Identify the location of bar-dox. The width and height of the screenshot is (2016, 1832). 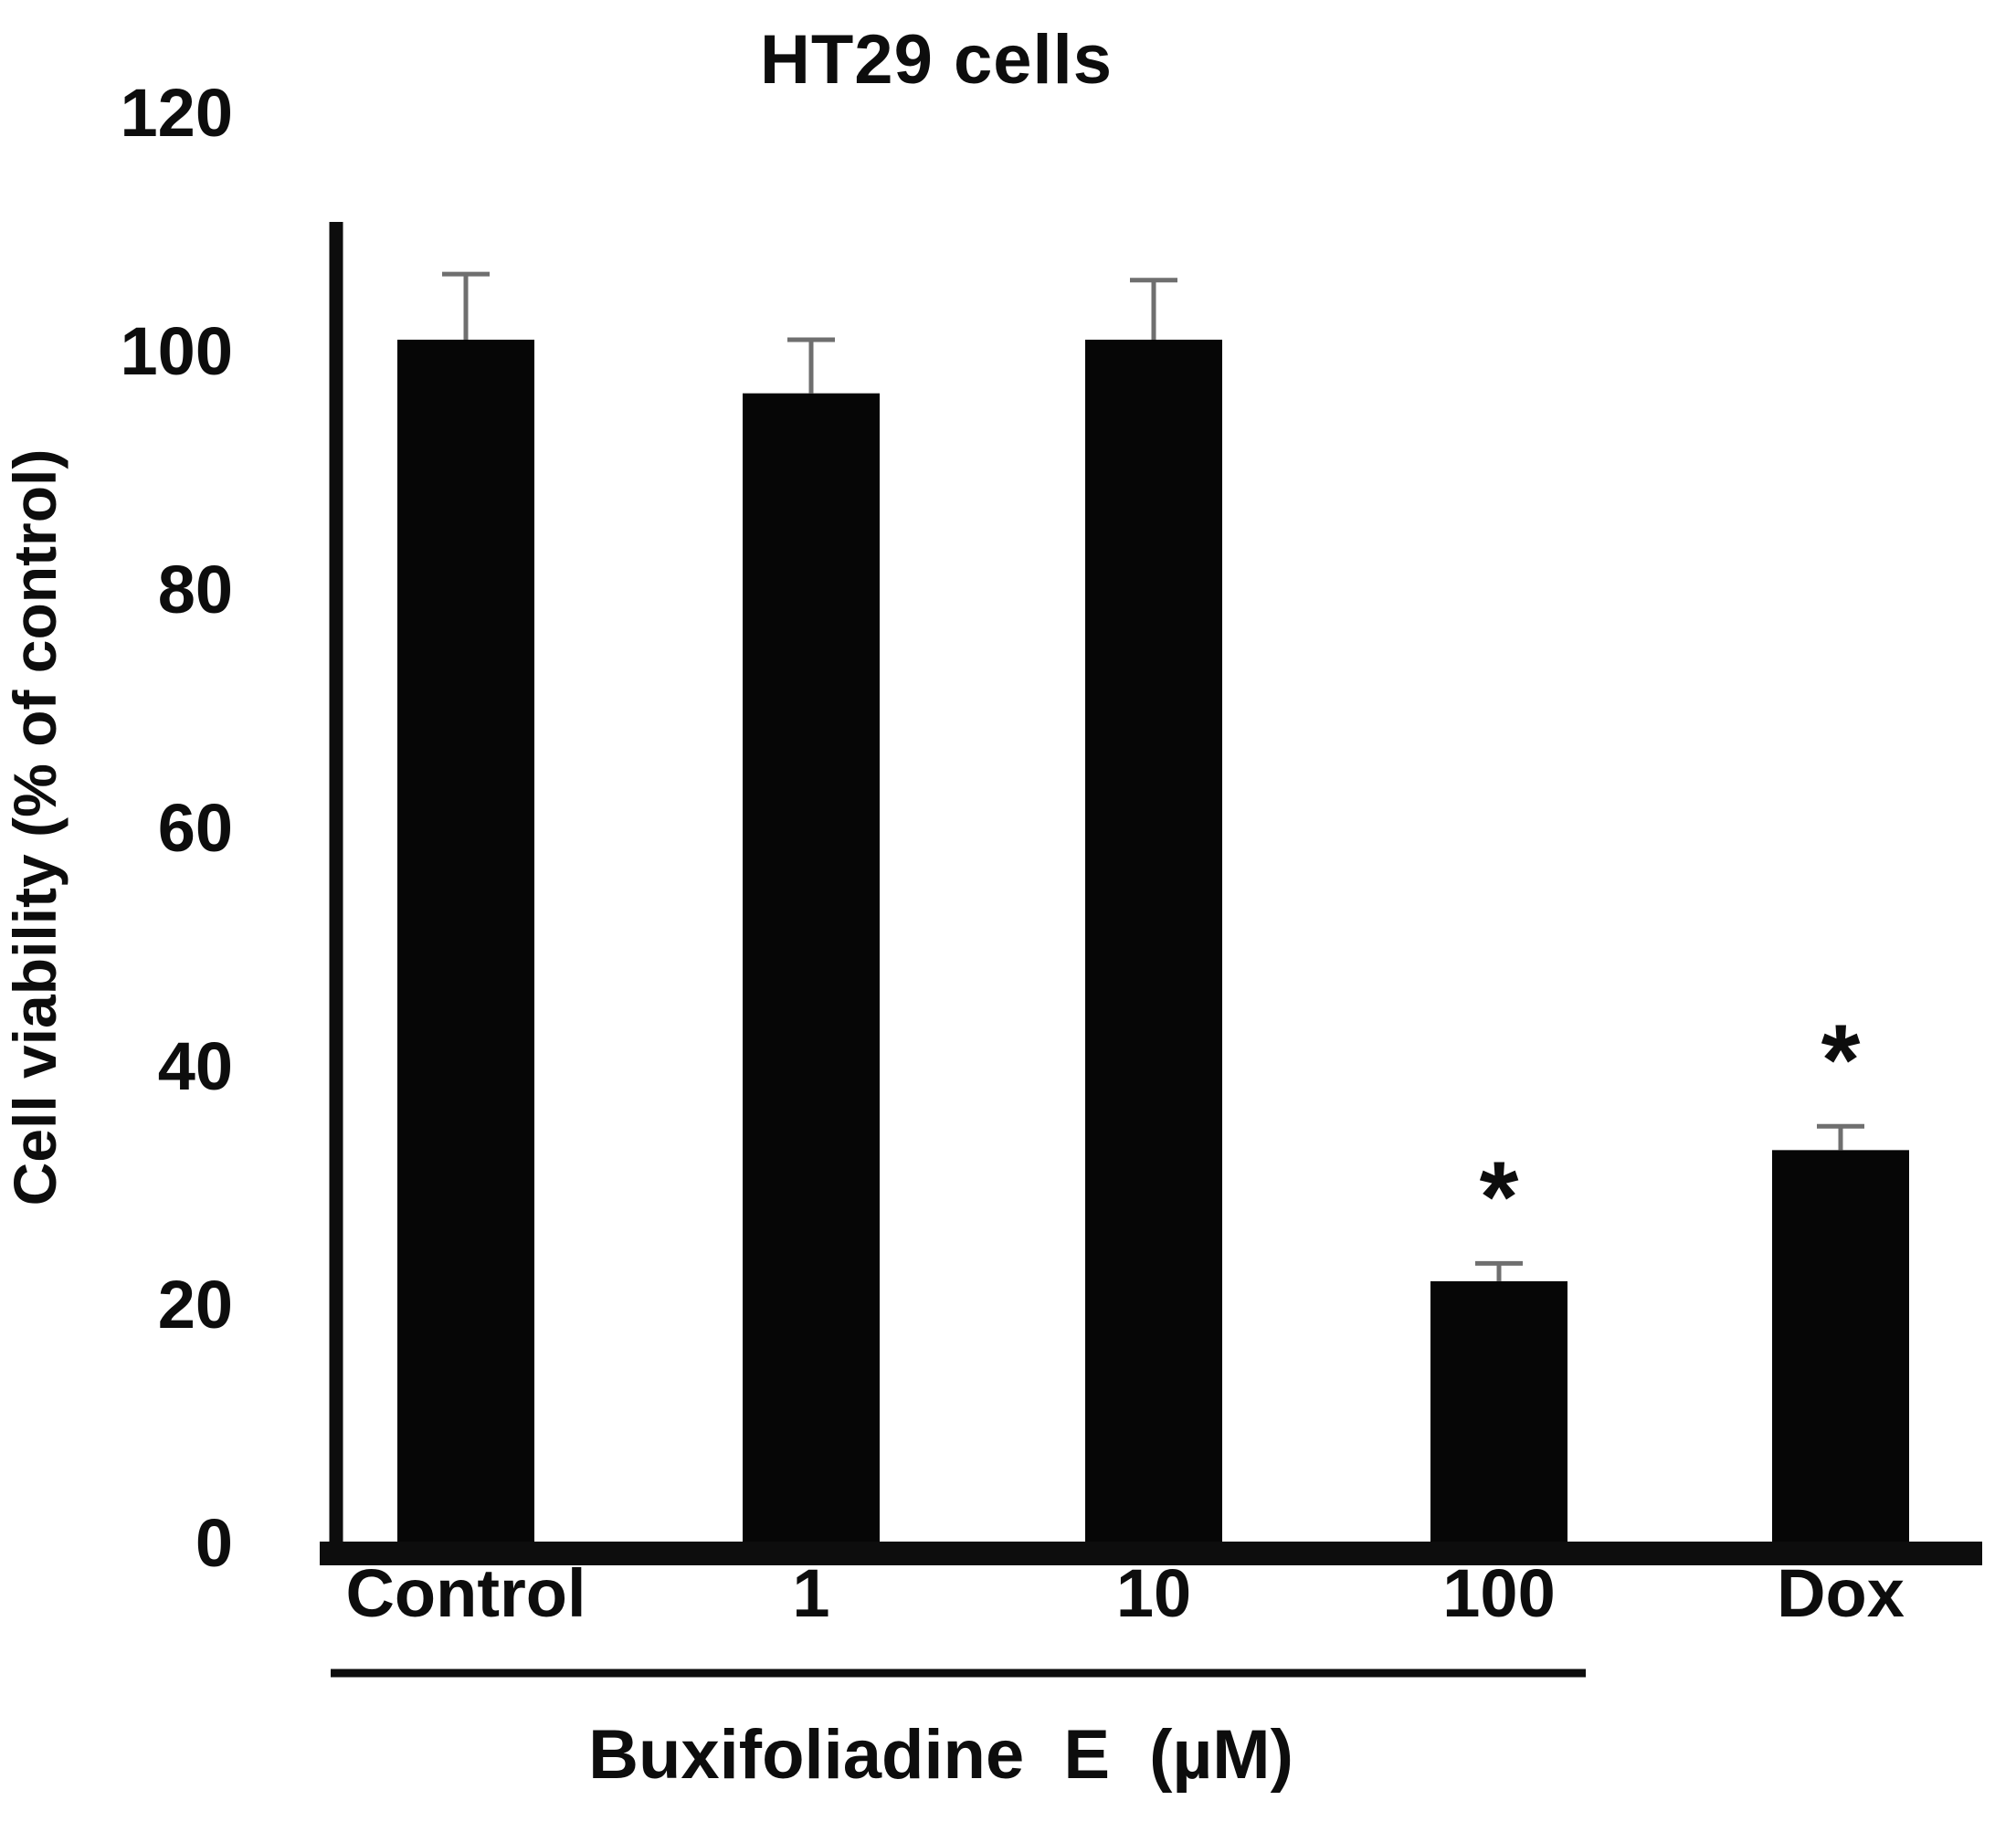
(1840, 1346).